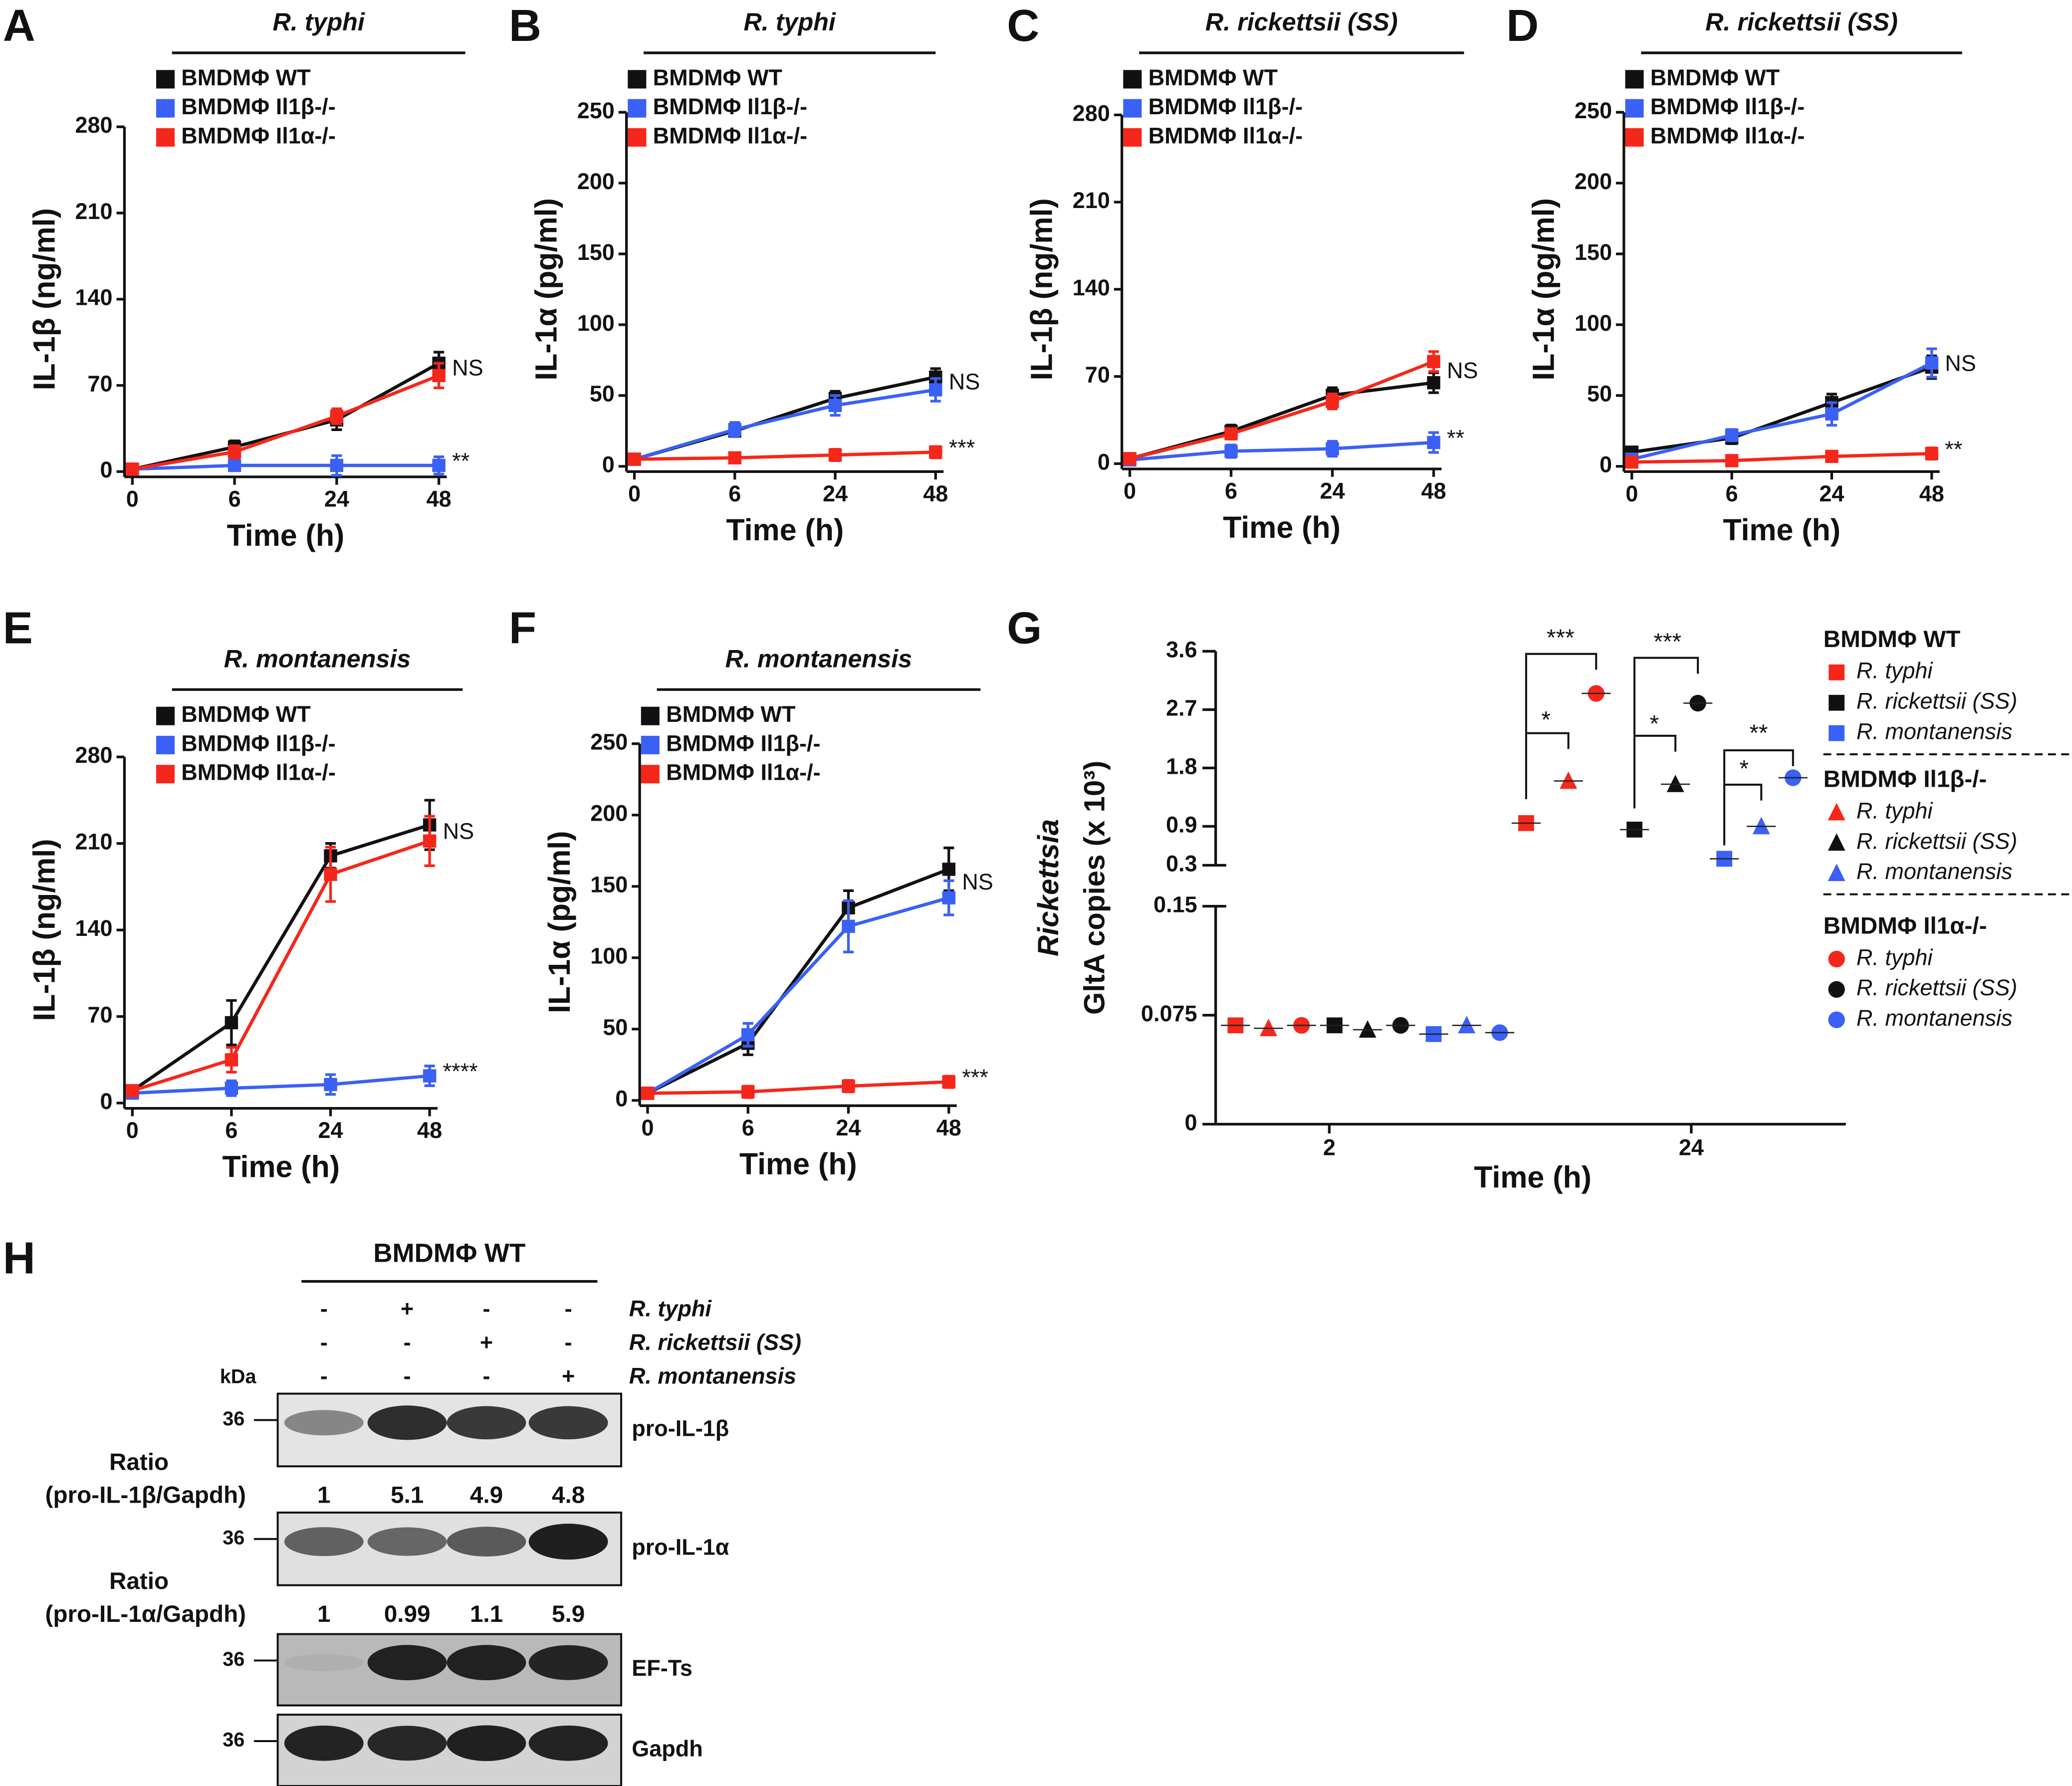 Image resolution: width=2072 pixels, height=1786 pixels. I want to click on y-tick-label: 70, so click(100, 383).